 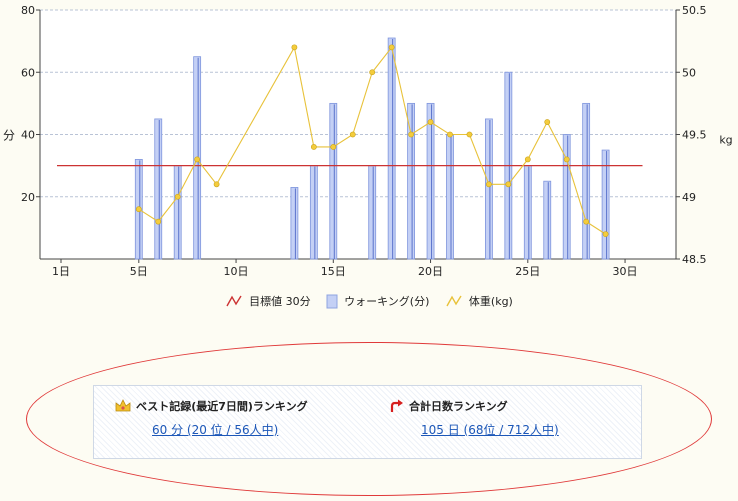 I want to click on y-right-tick-label: 50.5, so click(x=694, y=10).